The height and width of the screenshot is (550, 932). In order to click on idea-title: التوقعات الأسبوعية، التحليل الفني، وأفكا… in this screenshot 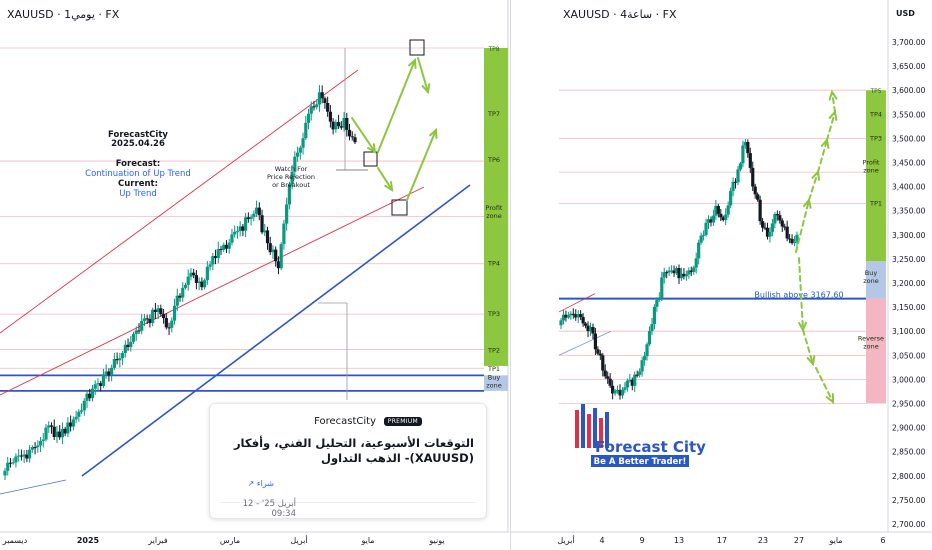, I will do `click(353, 450)`.